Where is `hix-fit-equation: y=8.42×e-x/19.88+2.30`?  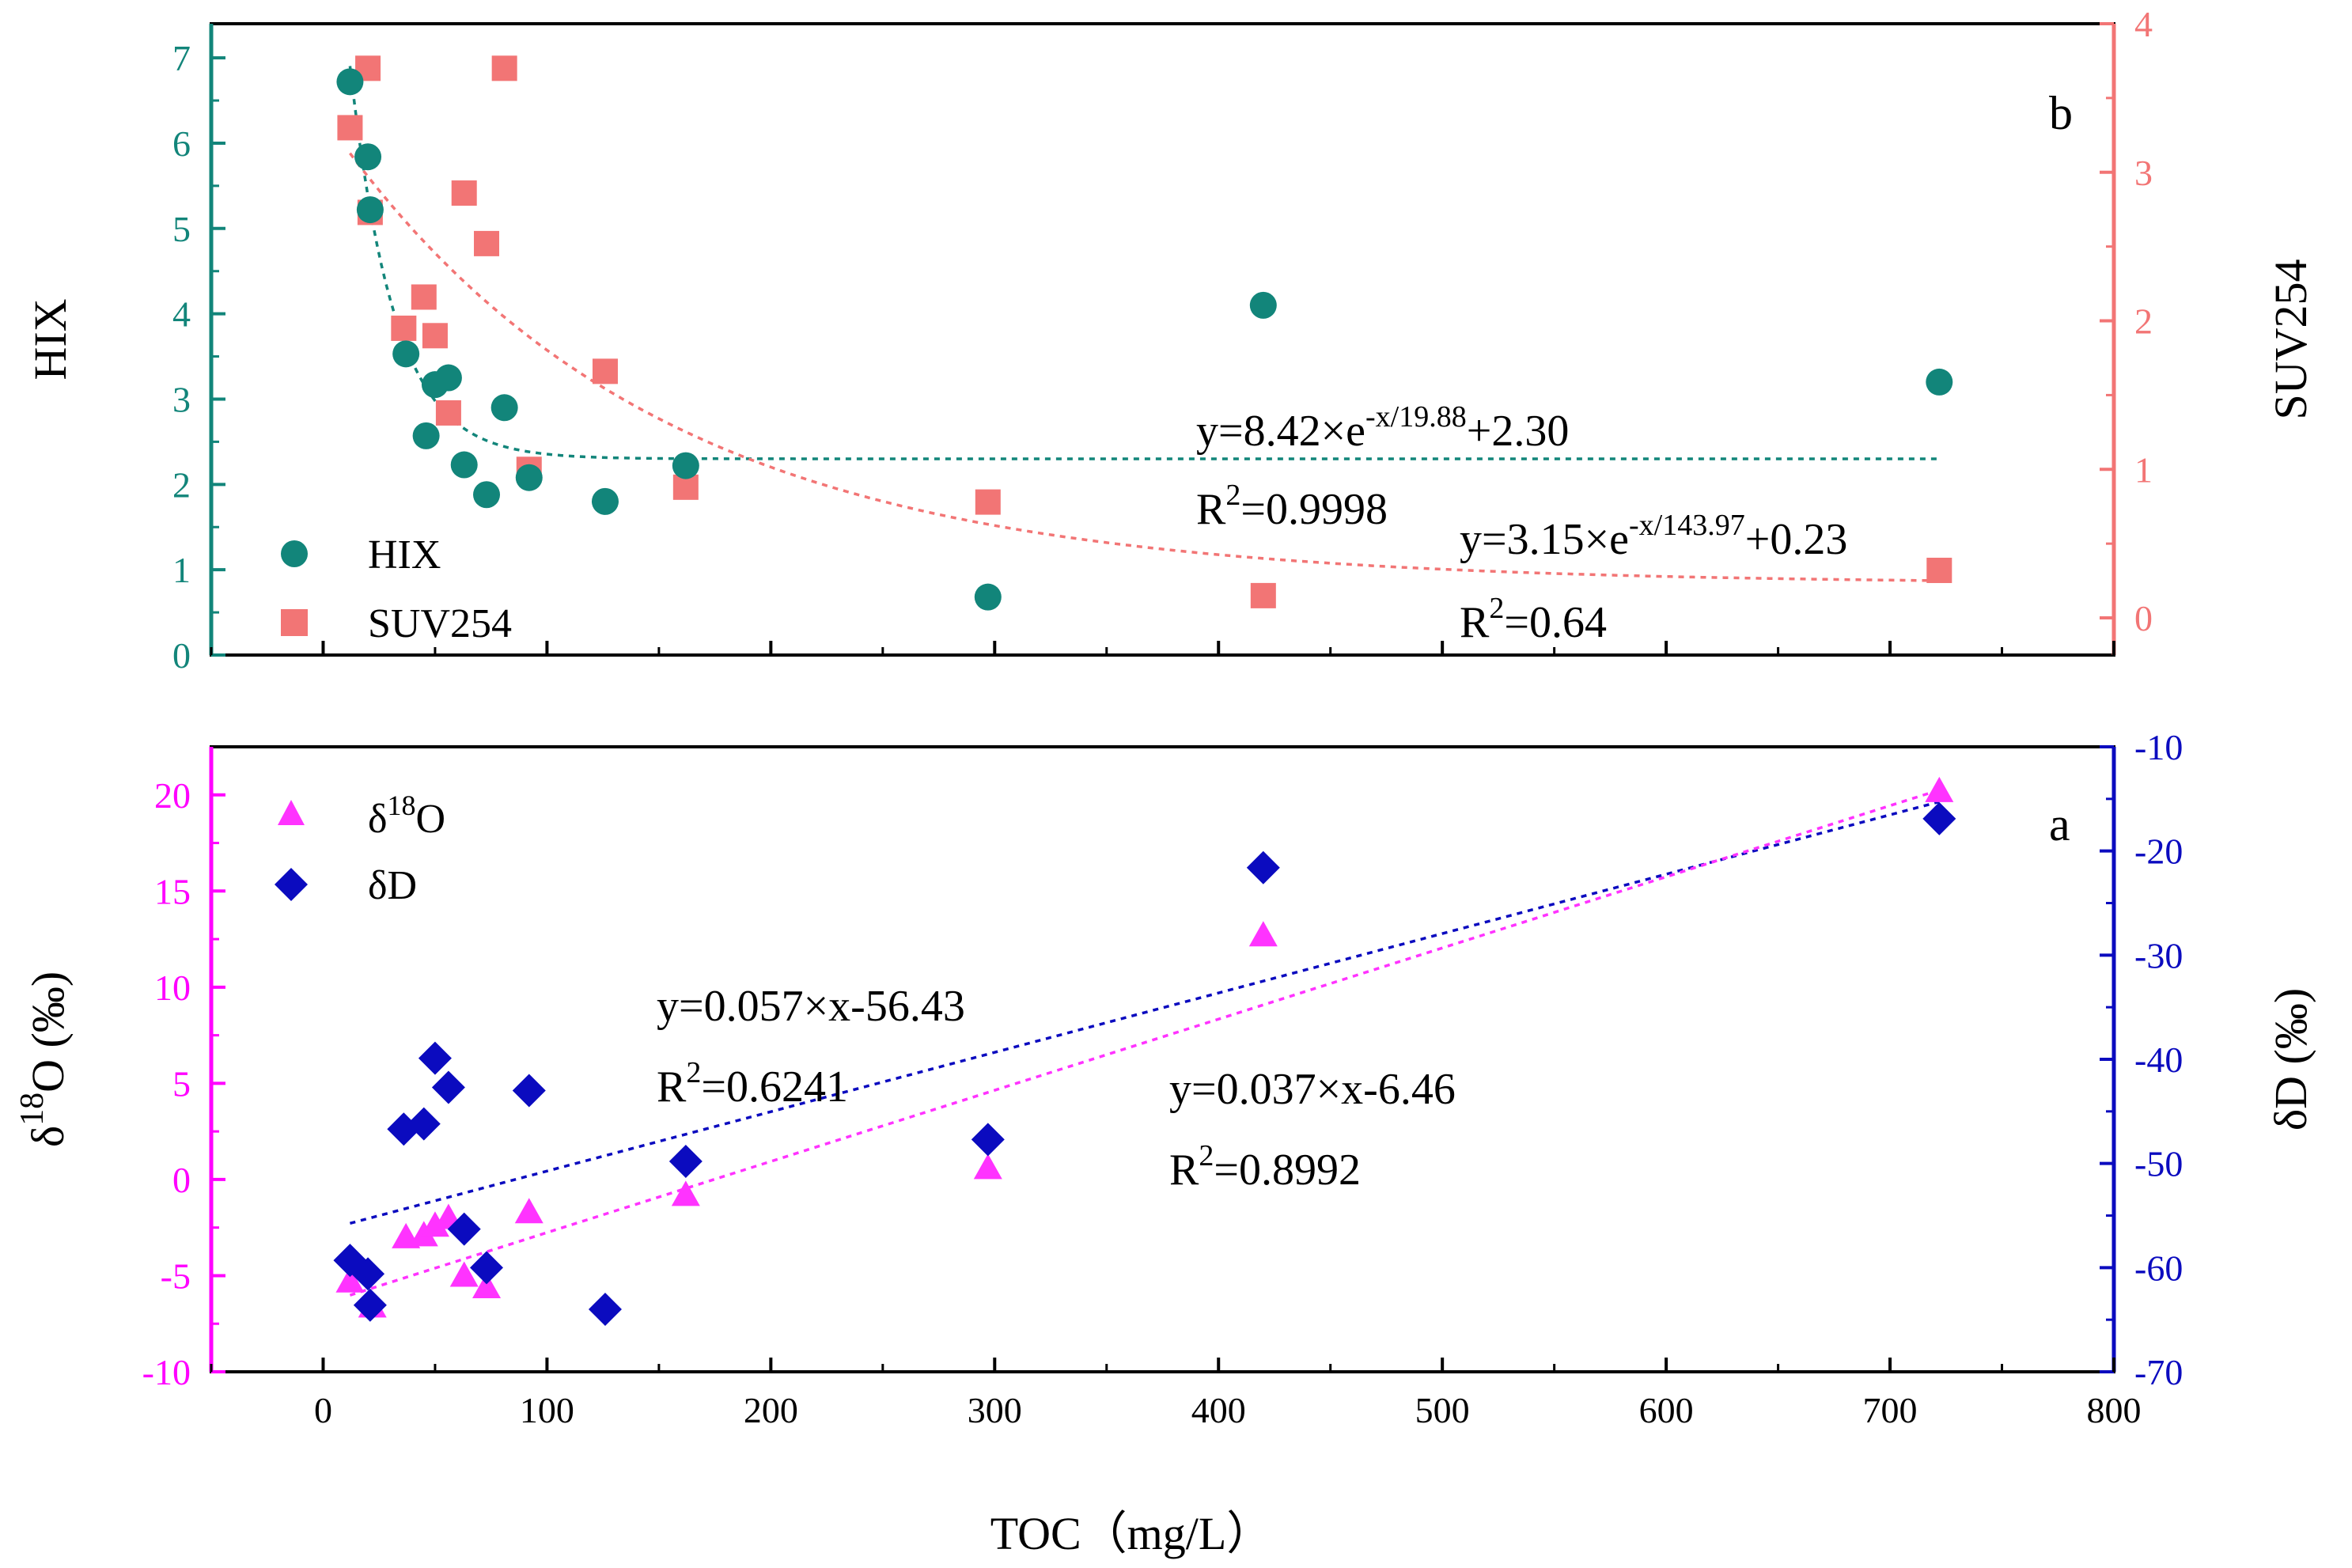 hix-fit-equation: y=8.42×e-x/19.88+2.30 is located at coordinates (1382, 428).